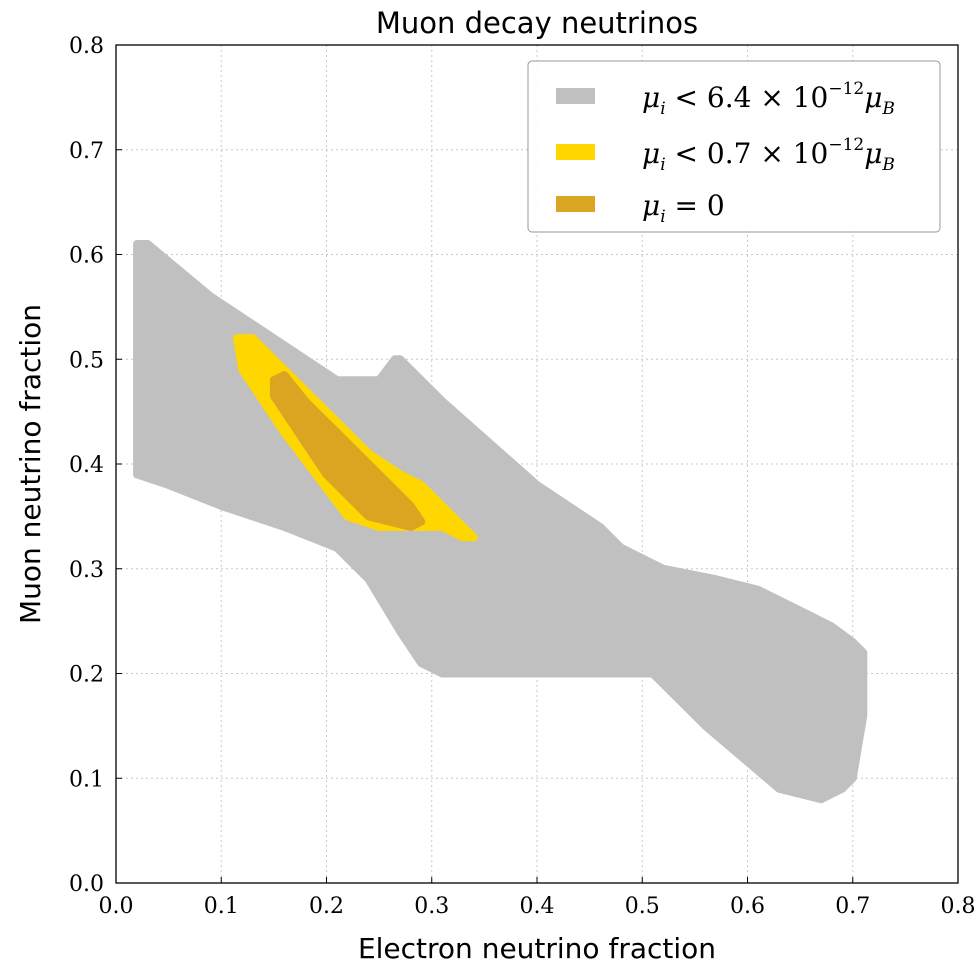  Describe the element at coordinates (116, 906) in the screenshot. I see `x-tick-label: 0.0` at that location.